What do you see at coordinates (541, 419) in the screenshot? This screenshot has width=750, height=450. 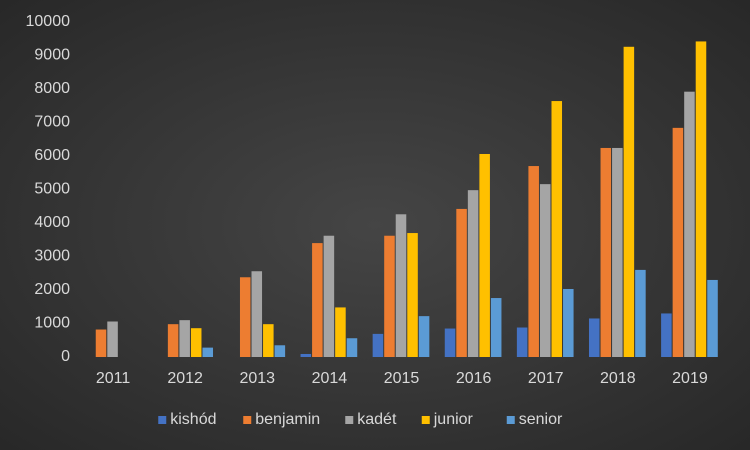 I see `legend-label: senior` at bounding box center [541, 419].